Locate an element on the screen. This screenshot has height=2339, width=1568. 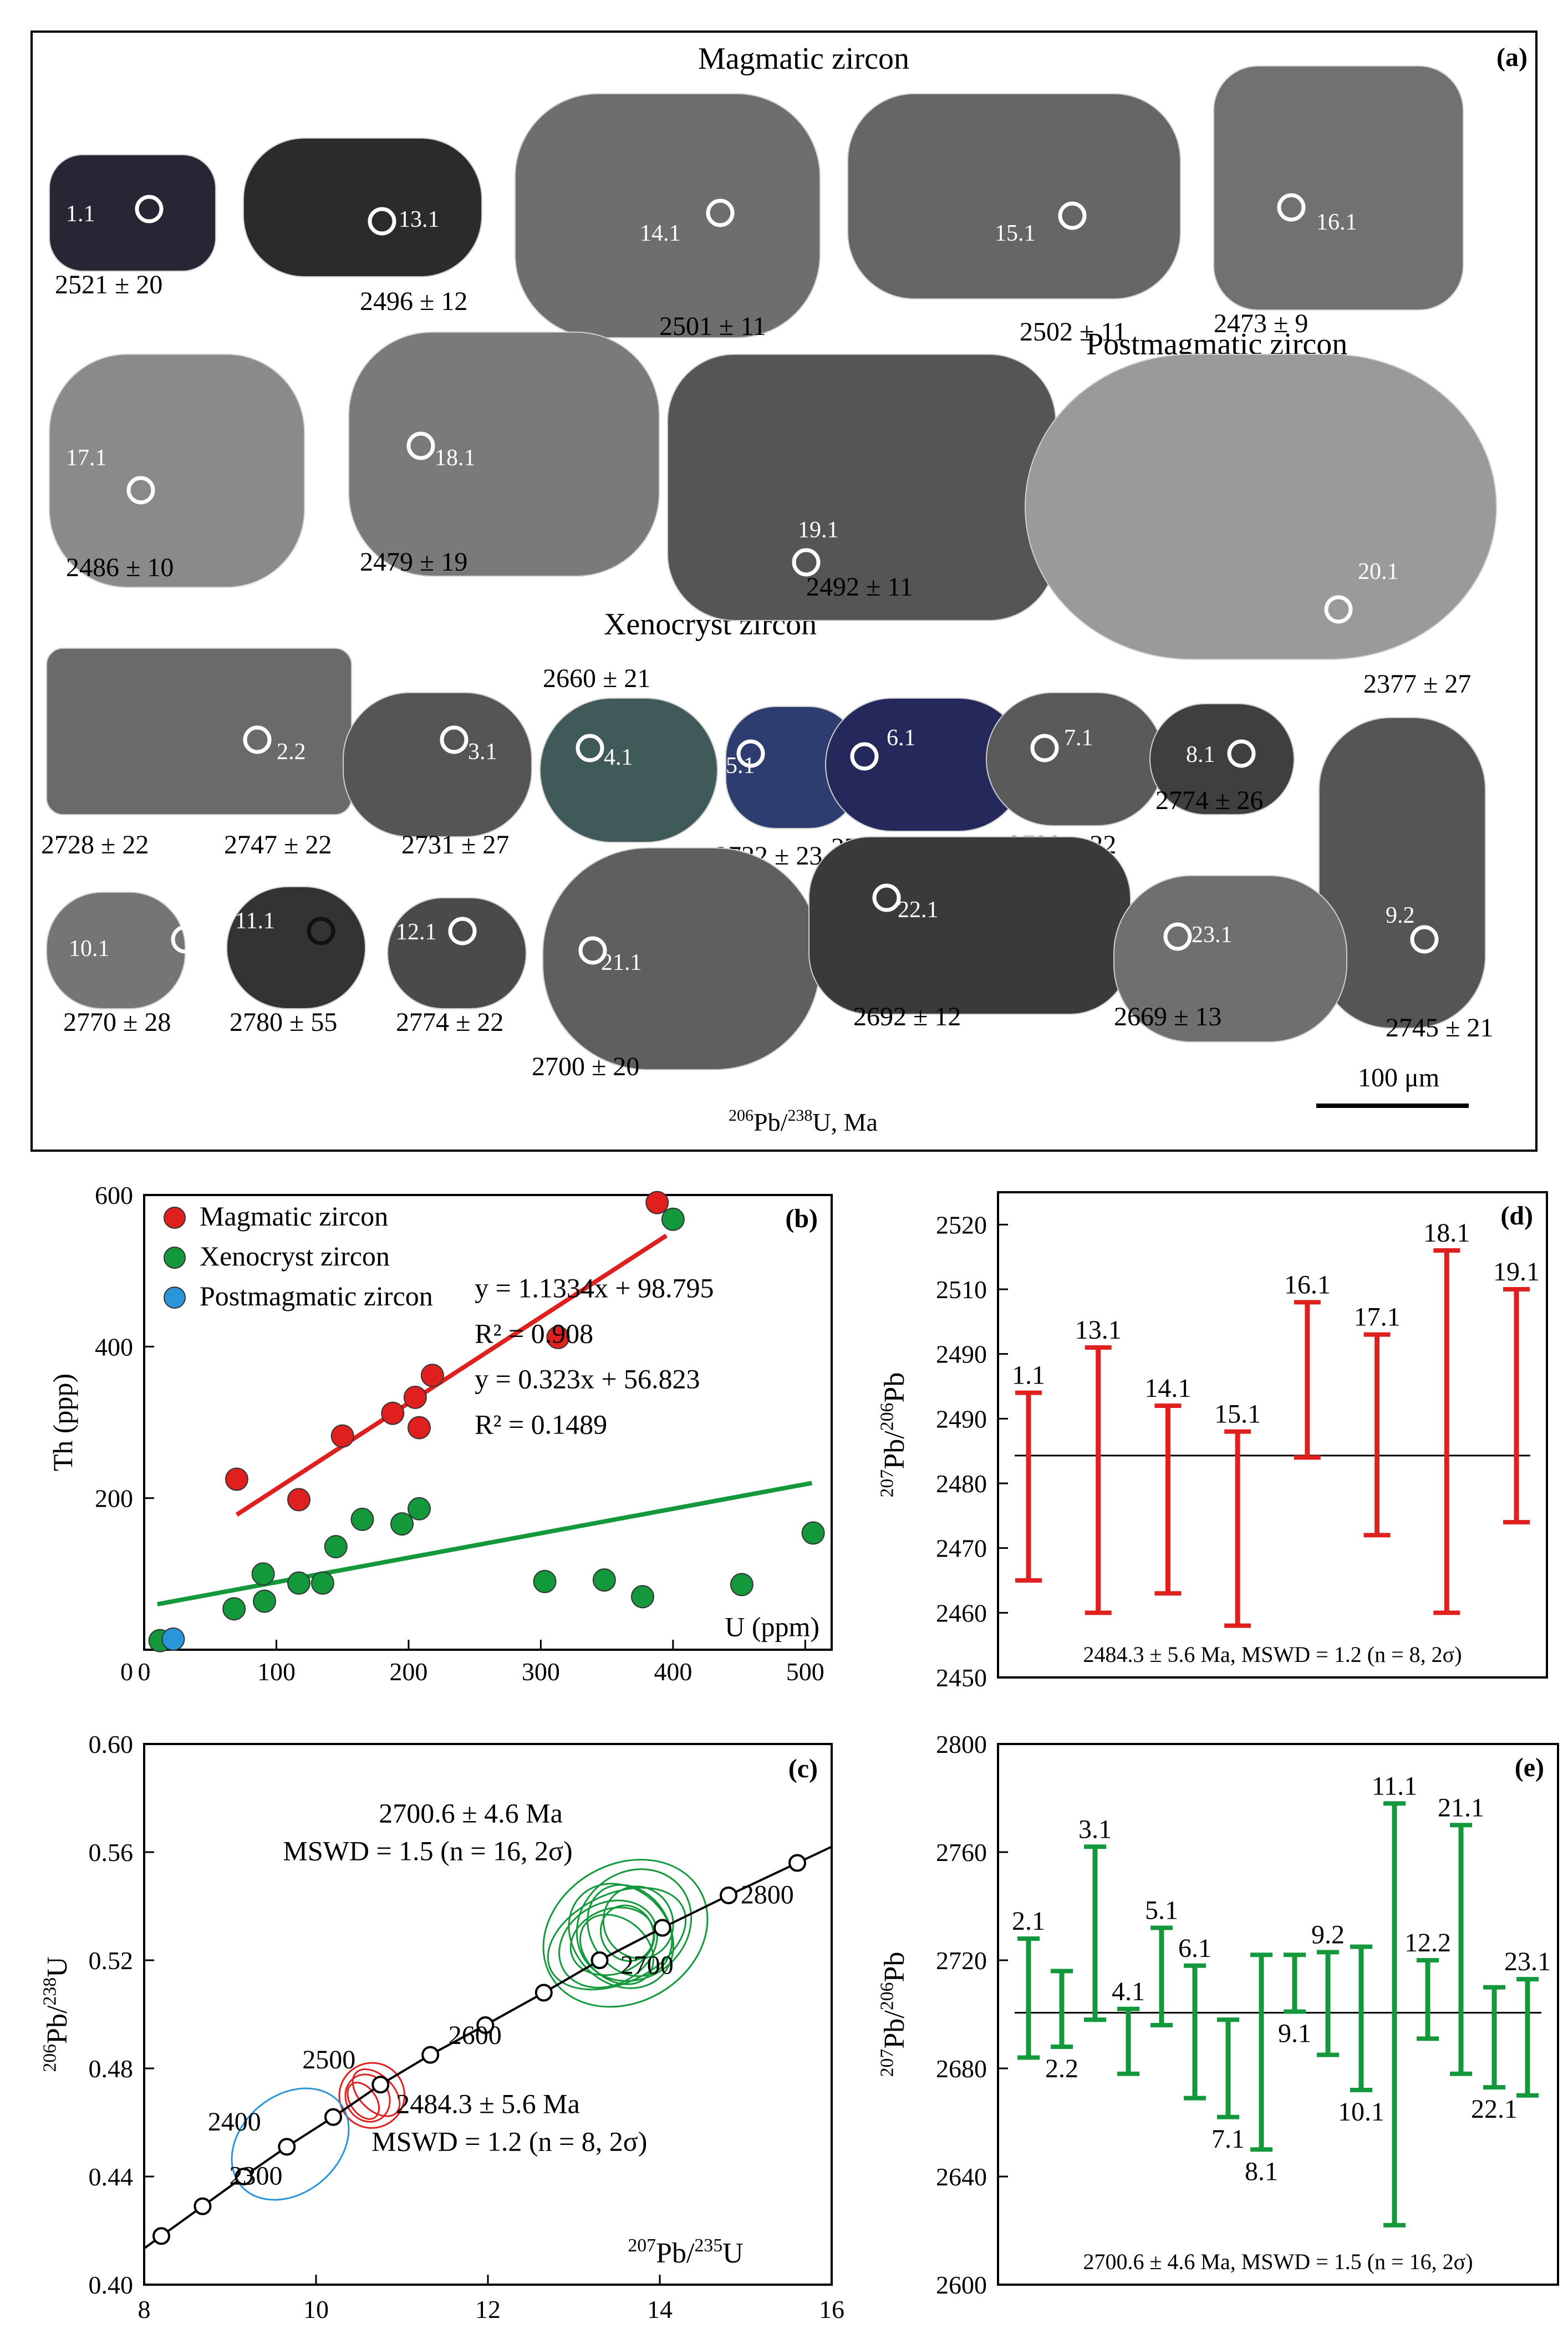
zircon-grain: 14.1 2501 ± 11 is located at coordinates (668, 217).